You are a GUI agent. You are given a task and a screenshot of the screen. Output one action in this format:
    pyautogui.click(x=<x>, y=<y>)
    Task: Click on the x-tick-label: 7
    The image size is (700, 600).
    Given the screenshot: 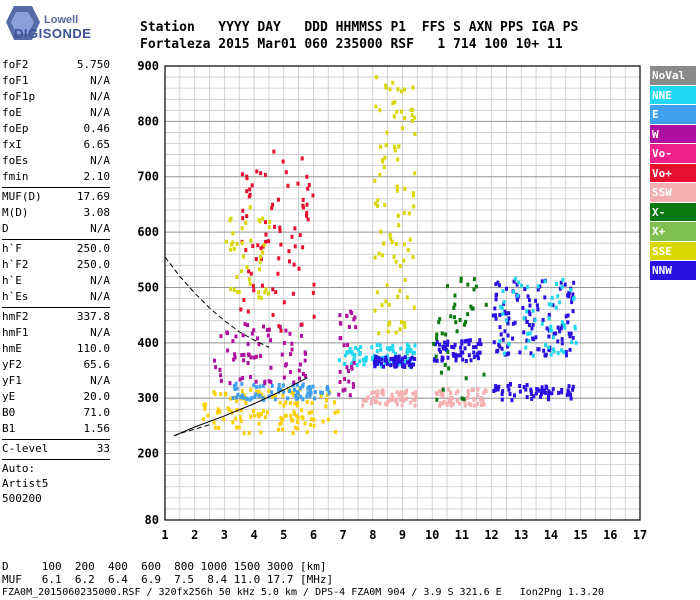 What is the action you would take?
    pyautogui.click(x=343, y=535)
    